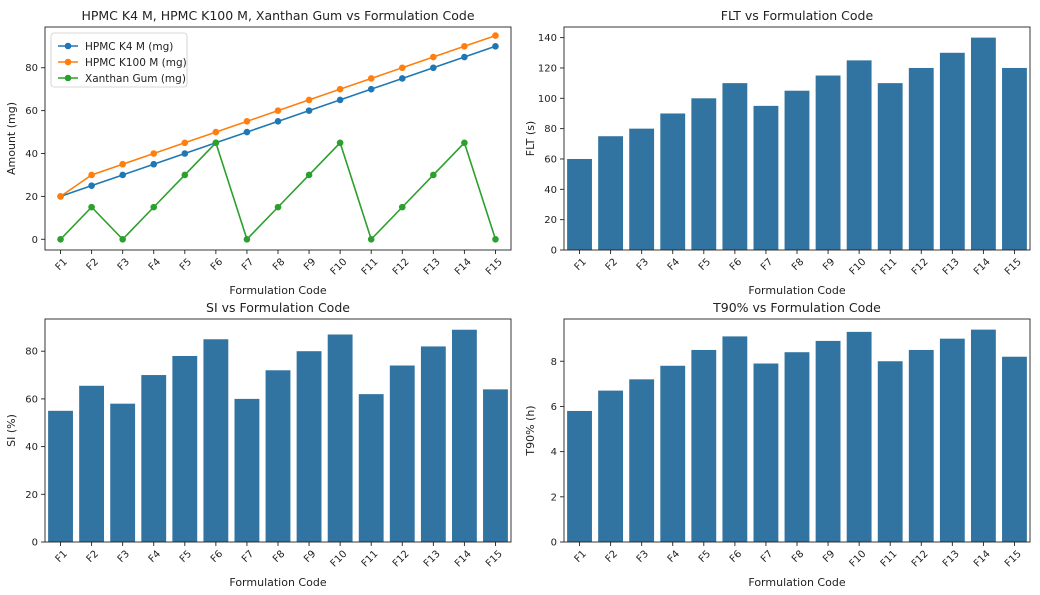  I want to click on series-point-0-F9, so click(309, 110).